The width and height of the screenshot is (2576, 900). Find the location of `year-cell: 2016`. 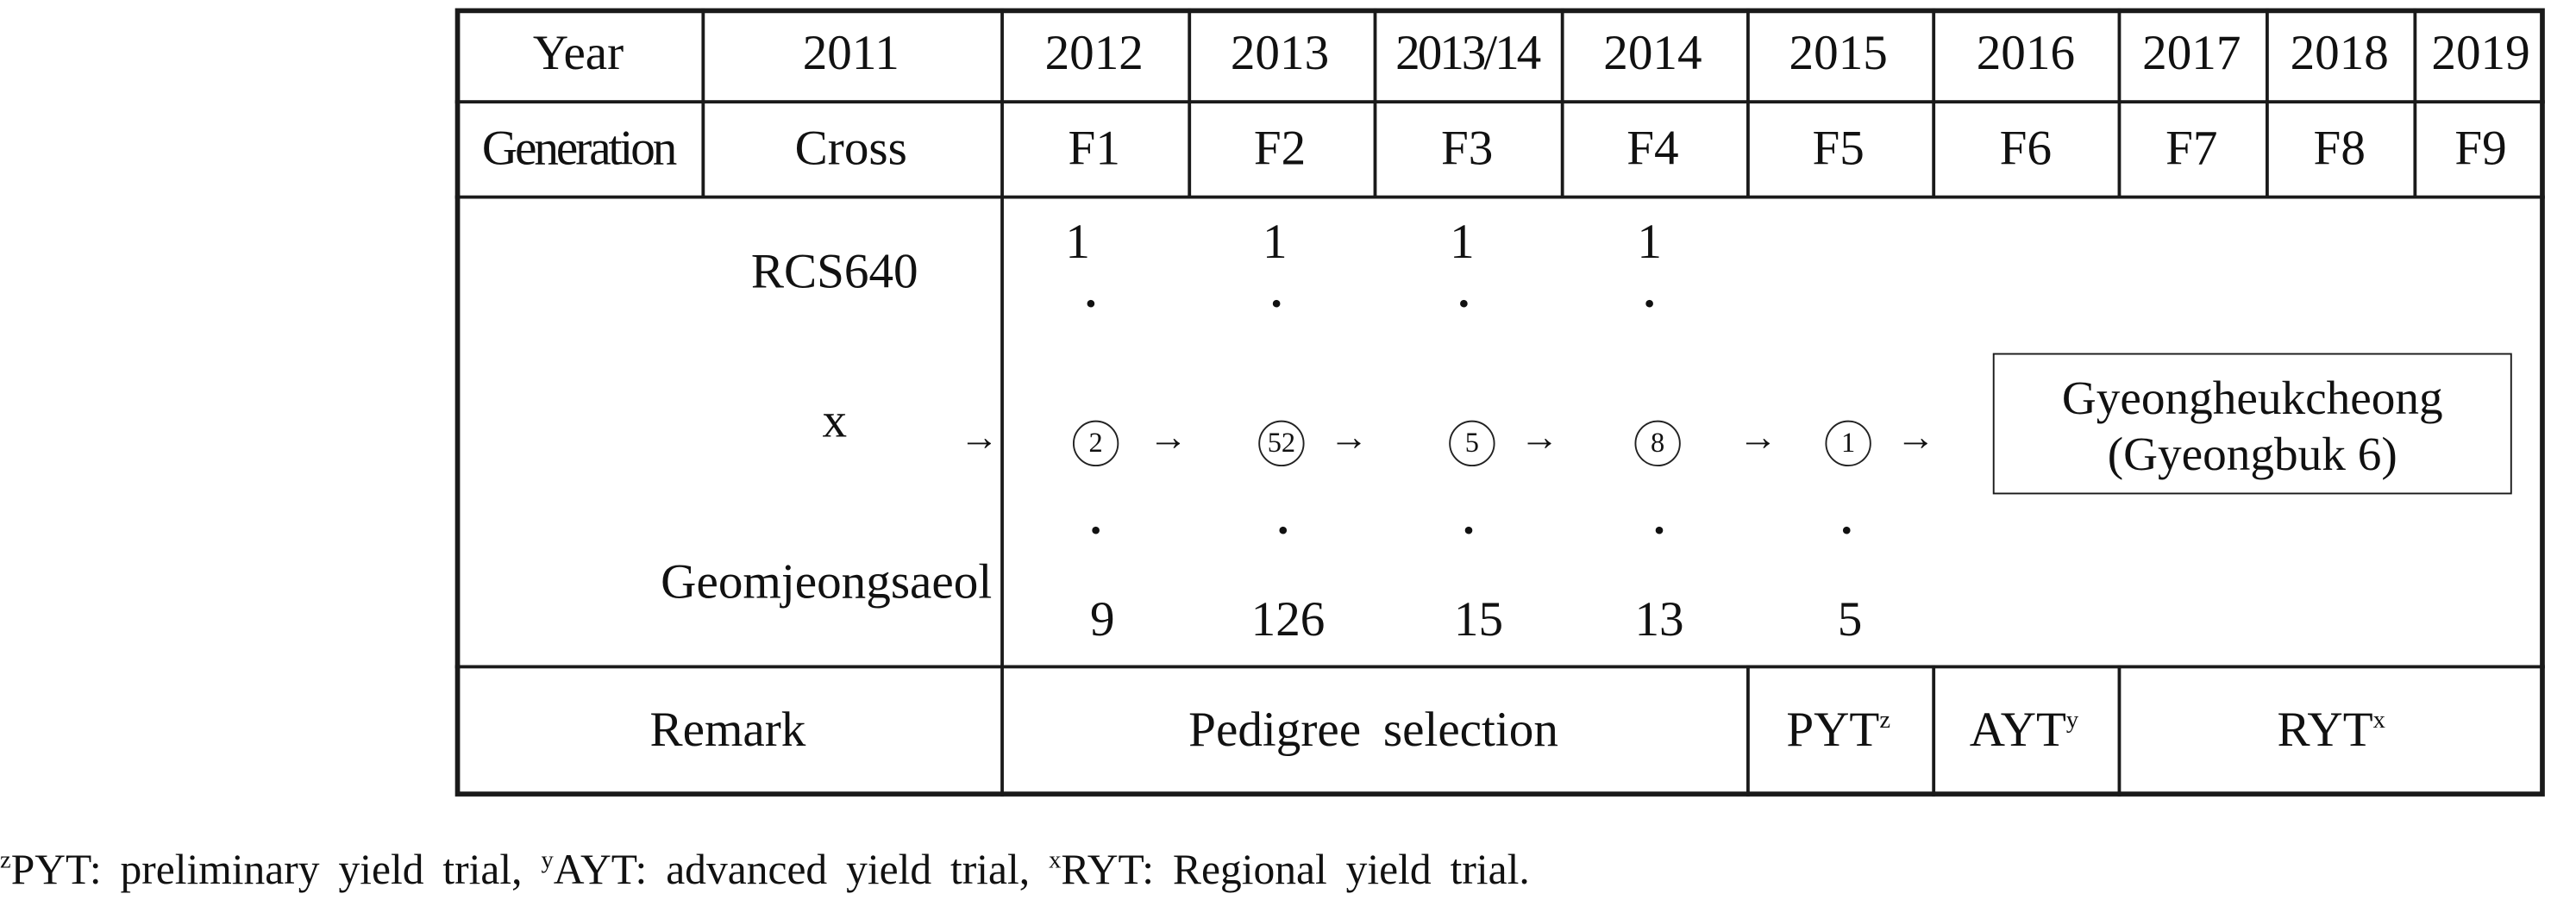

year-cell: 2016 is located at coordinates (2026, 53).